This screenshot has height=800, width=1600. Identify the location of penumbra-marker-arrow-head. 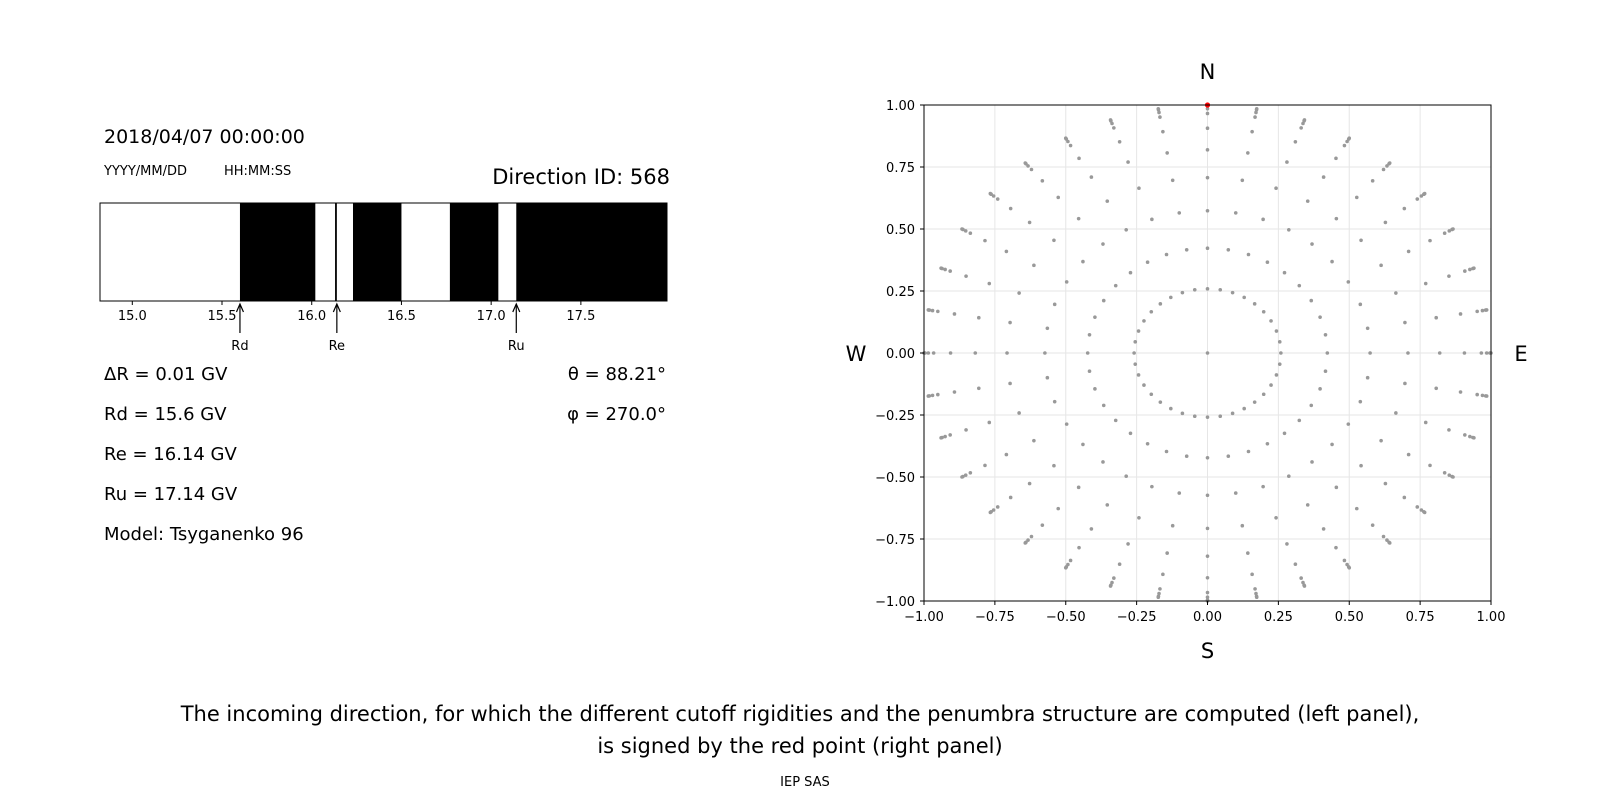
(516, 307).